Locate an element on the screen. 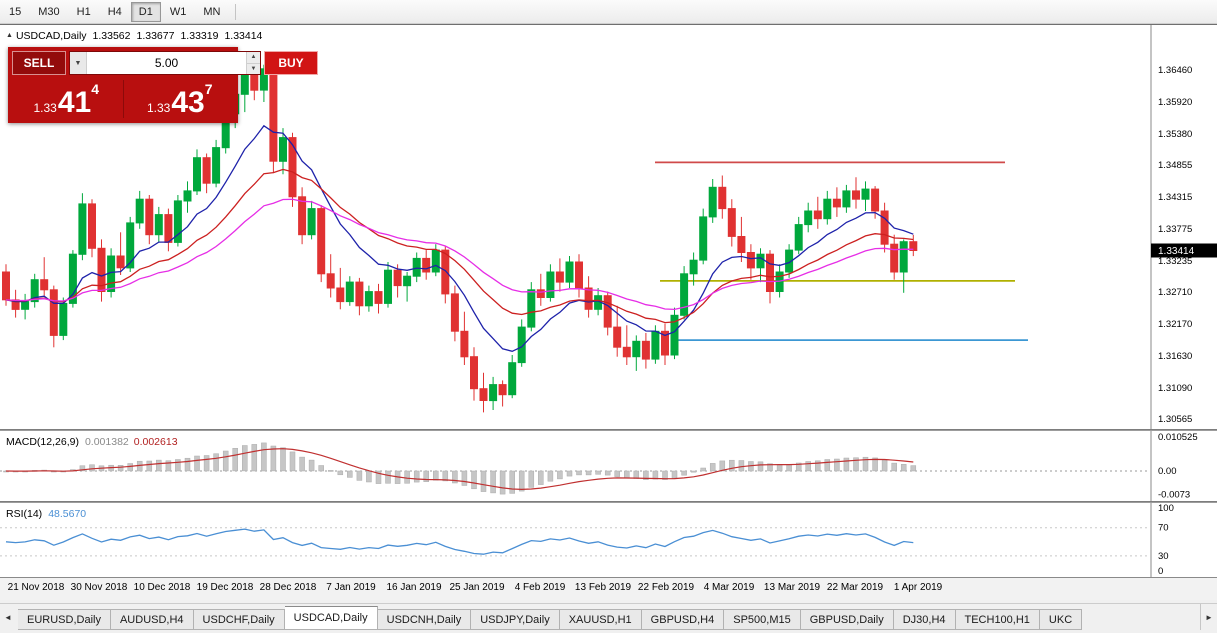  sell-price-big-digits: 41 is located at coordinates (74, 102).